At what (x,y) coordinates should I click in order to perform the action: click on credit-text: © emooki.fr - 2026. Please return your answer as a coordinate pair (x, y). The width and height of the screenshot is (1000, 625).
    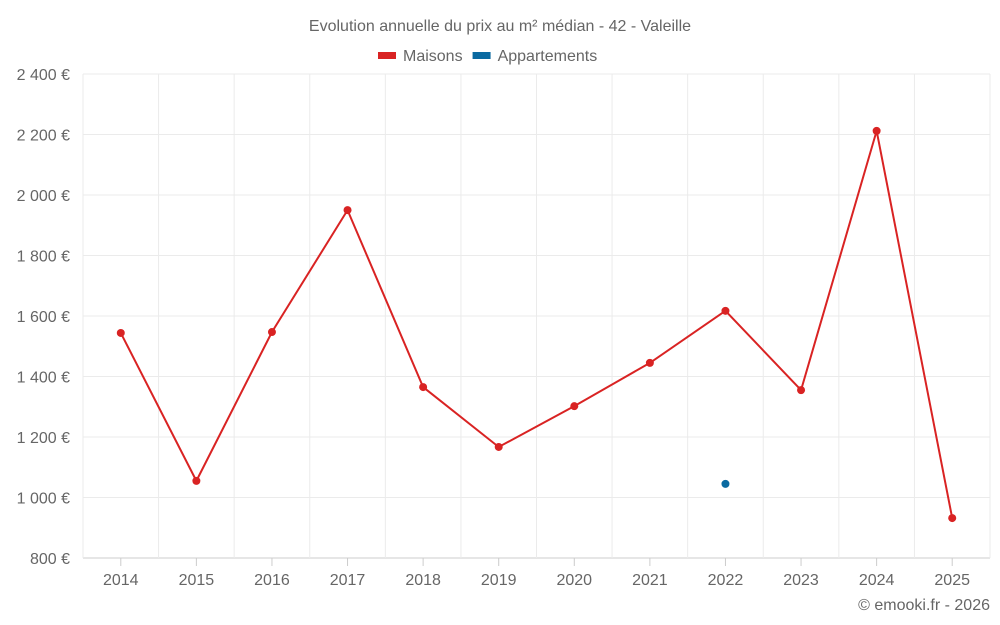
    Looking at the image, I should click on (924, 605).